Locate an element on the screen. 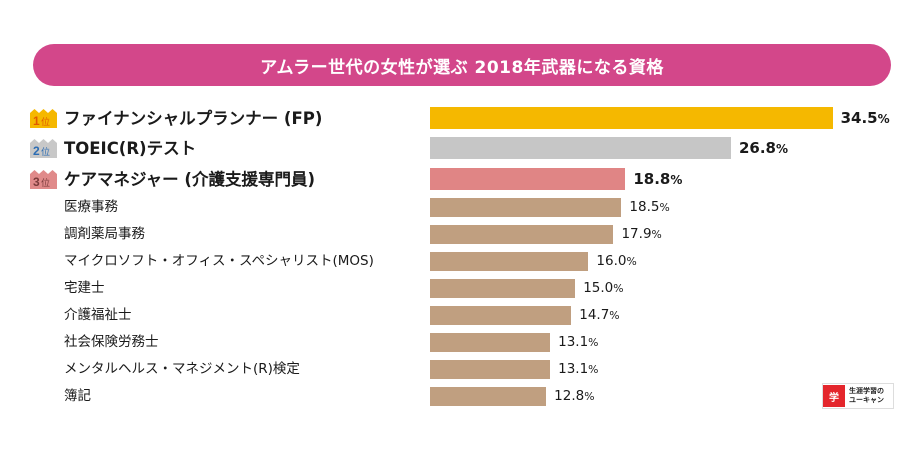  data-label: 17.9% is located at coordinates (641, 234).